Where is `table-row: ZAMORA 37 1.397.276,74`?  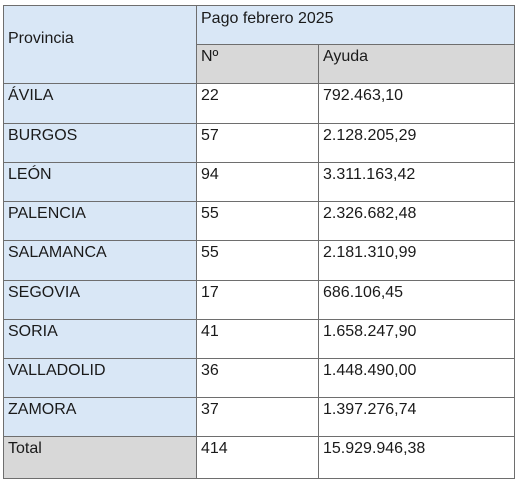 table-row: ZAMORA 37 1.397.276,74 is located at coordinates (259, 417).